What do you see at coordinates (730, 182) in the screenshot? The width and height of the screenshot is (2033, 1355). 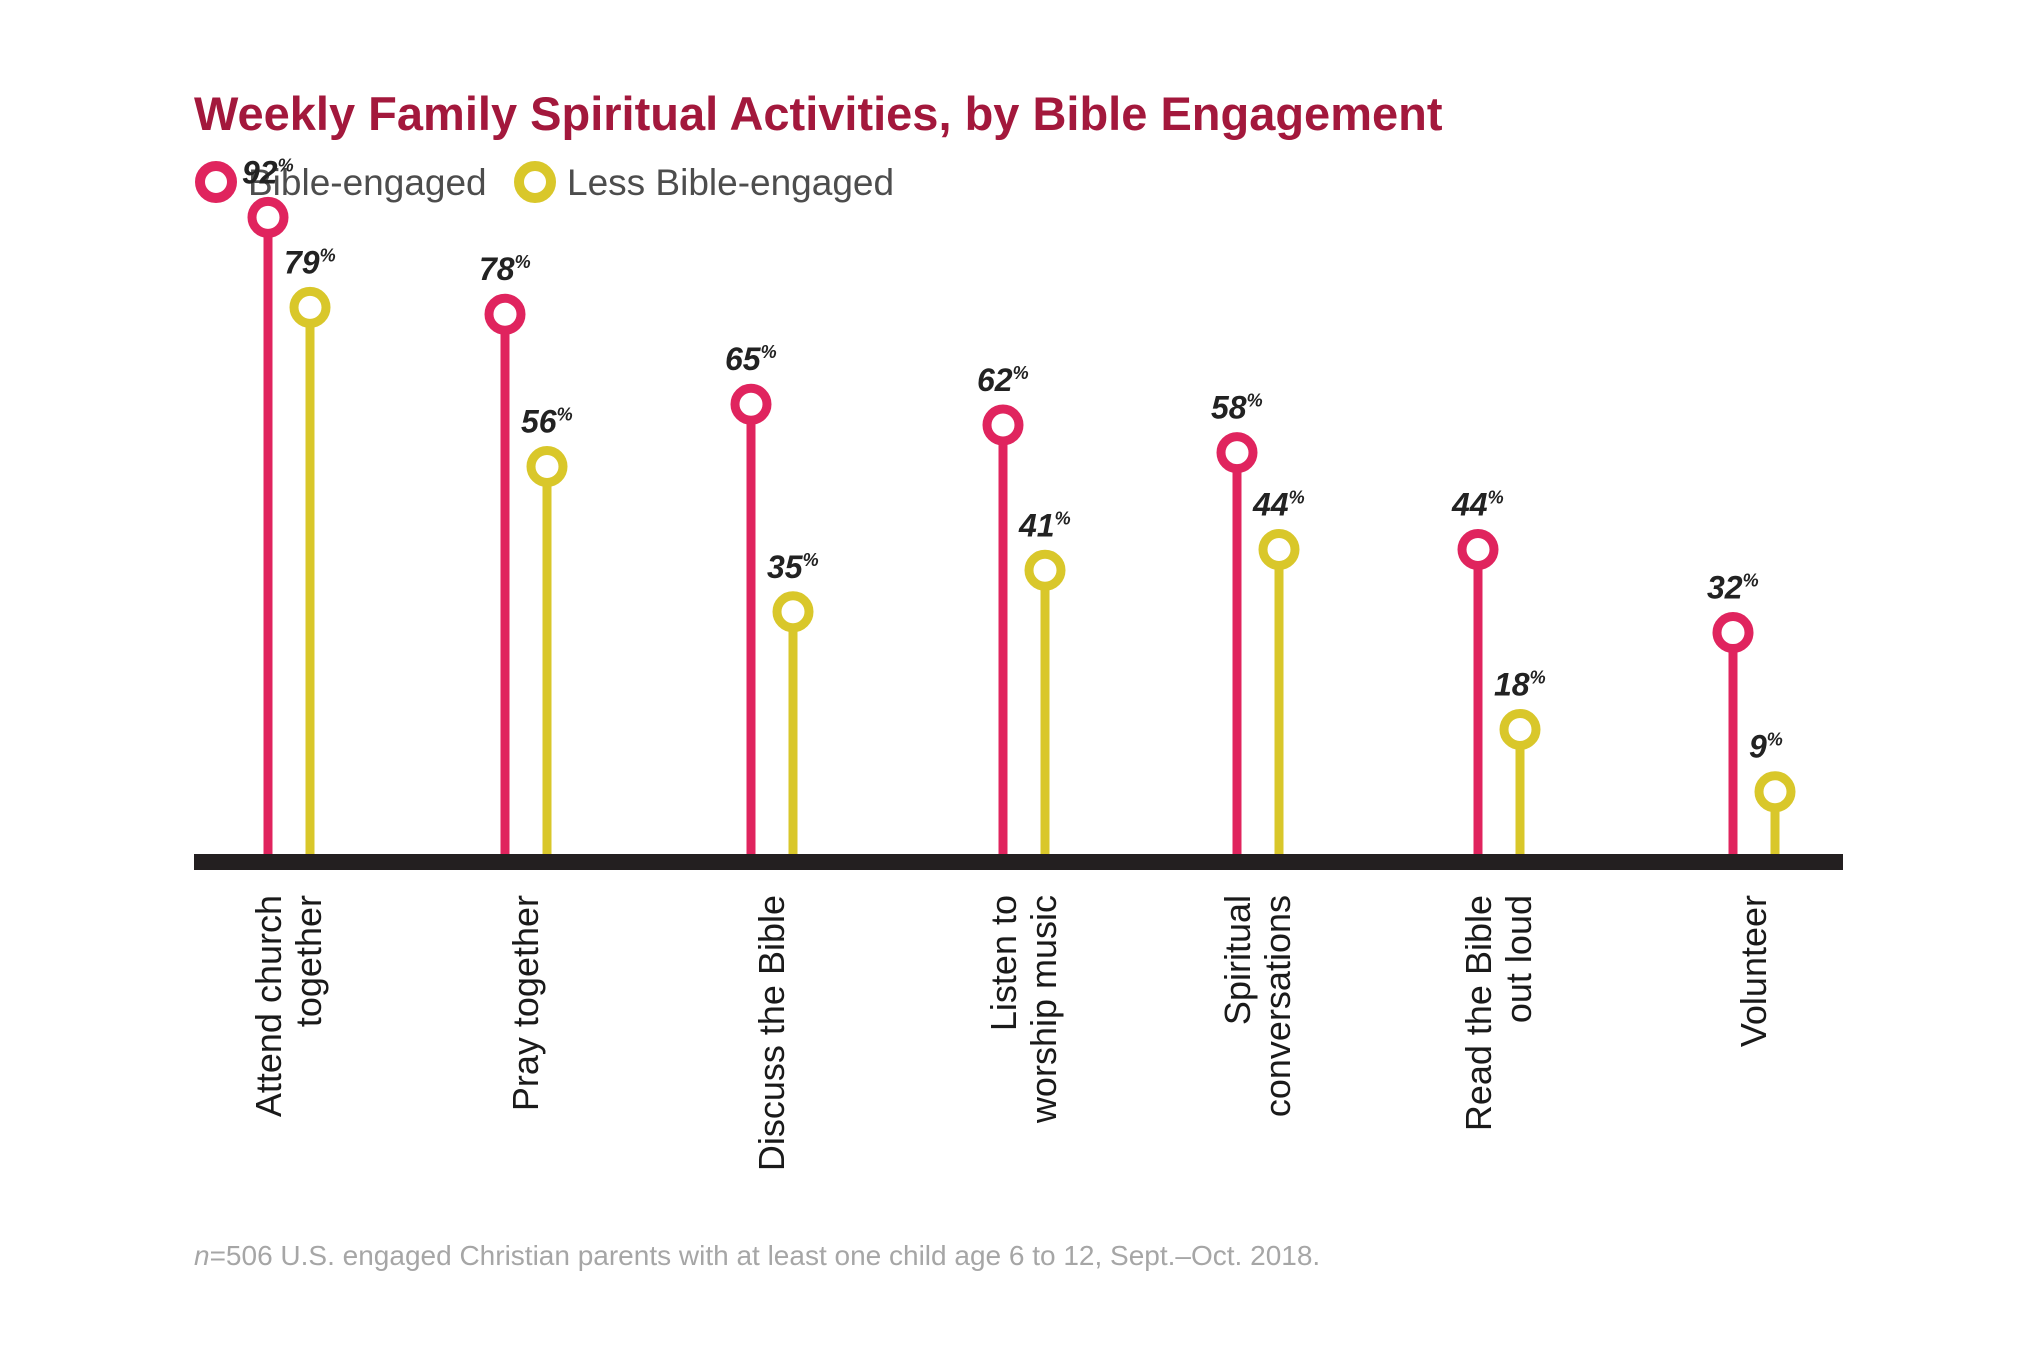 I see `legend-label-less-engaged: Less Bible-engaged` at bounding box center [730, 182].